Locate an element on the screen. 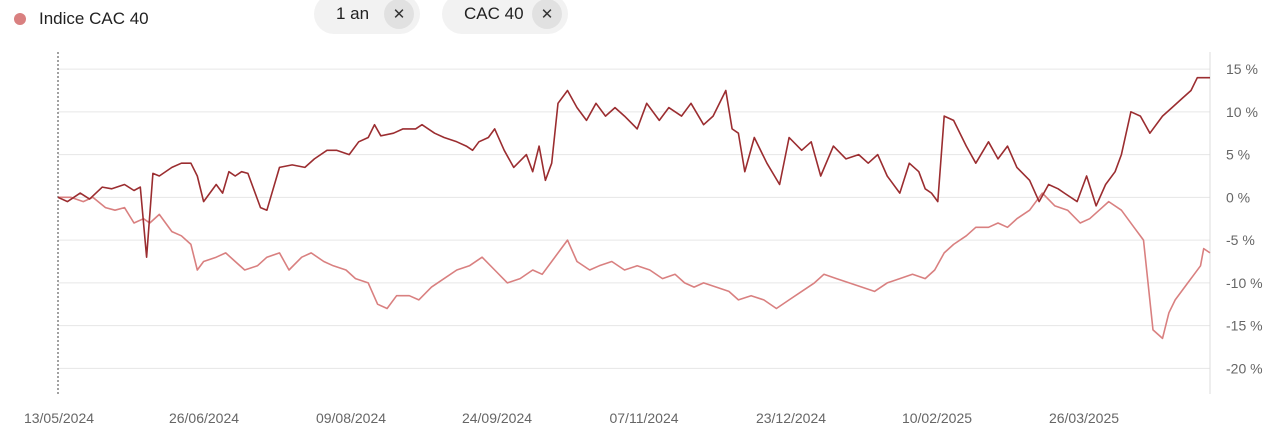 The height and width of the screenshot is (435, 1278). y-tick-label: 10 % is located at coordinates (1242, 112).